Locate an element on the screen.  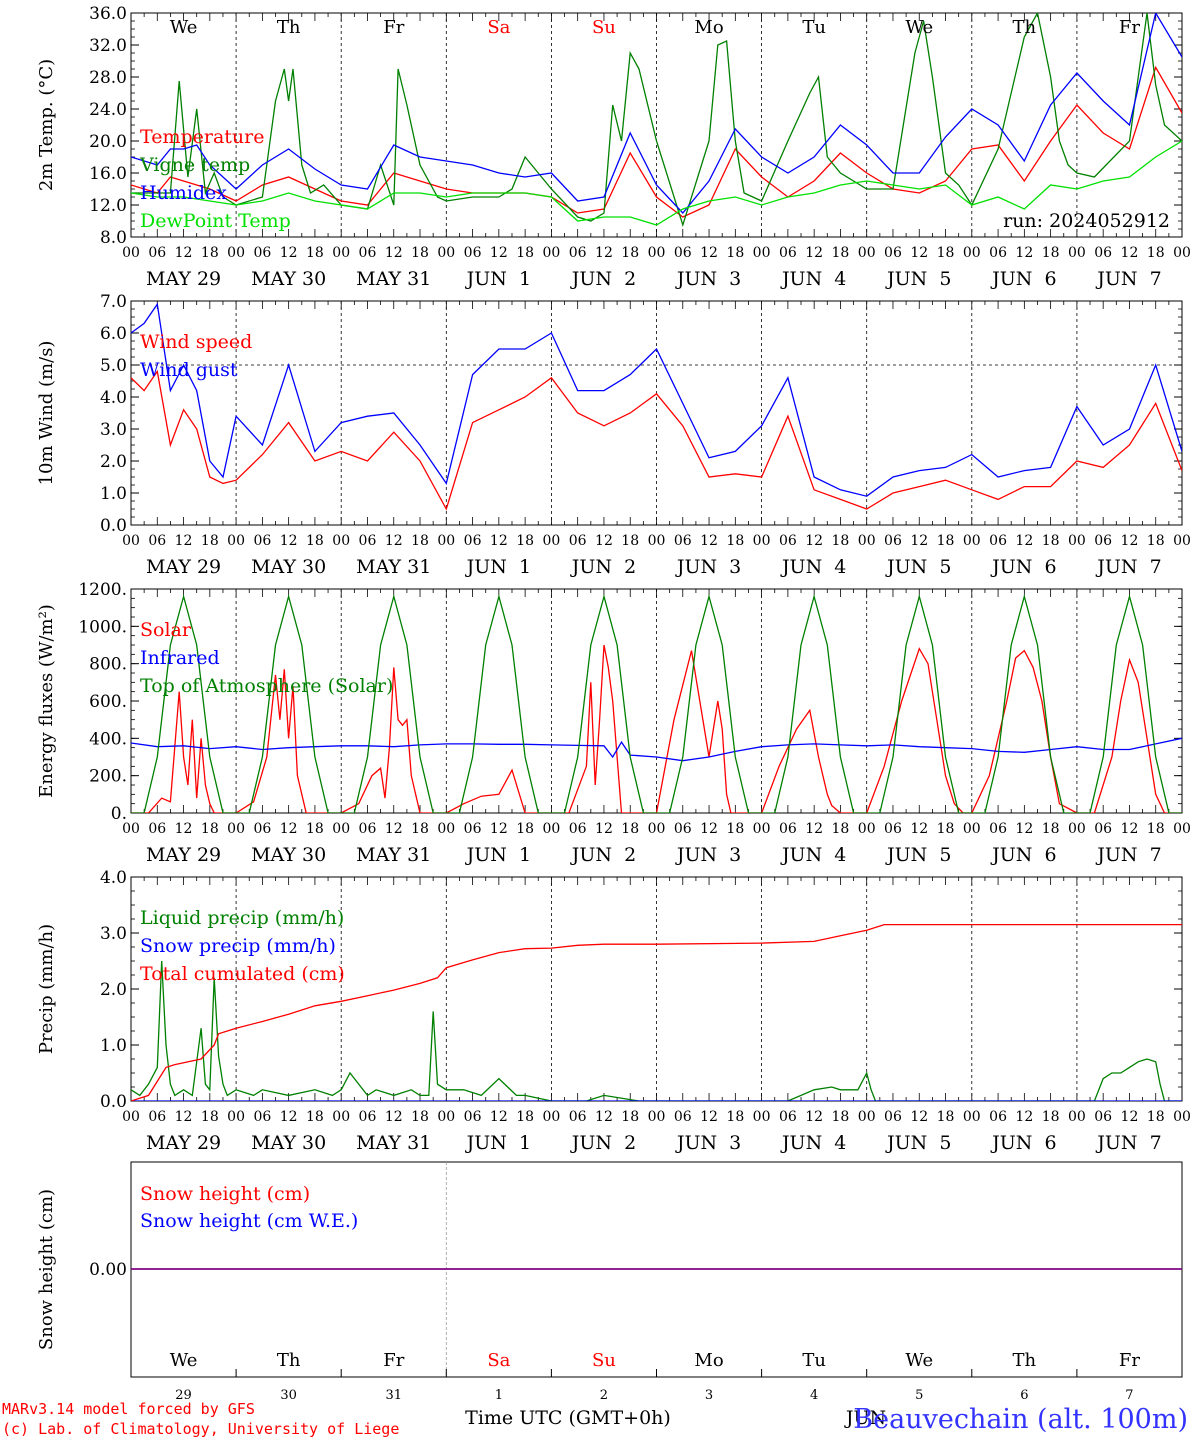
y-tick-label: 2.0 is located at coordinates (113, 990).